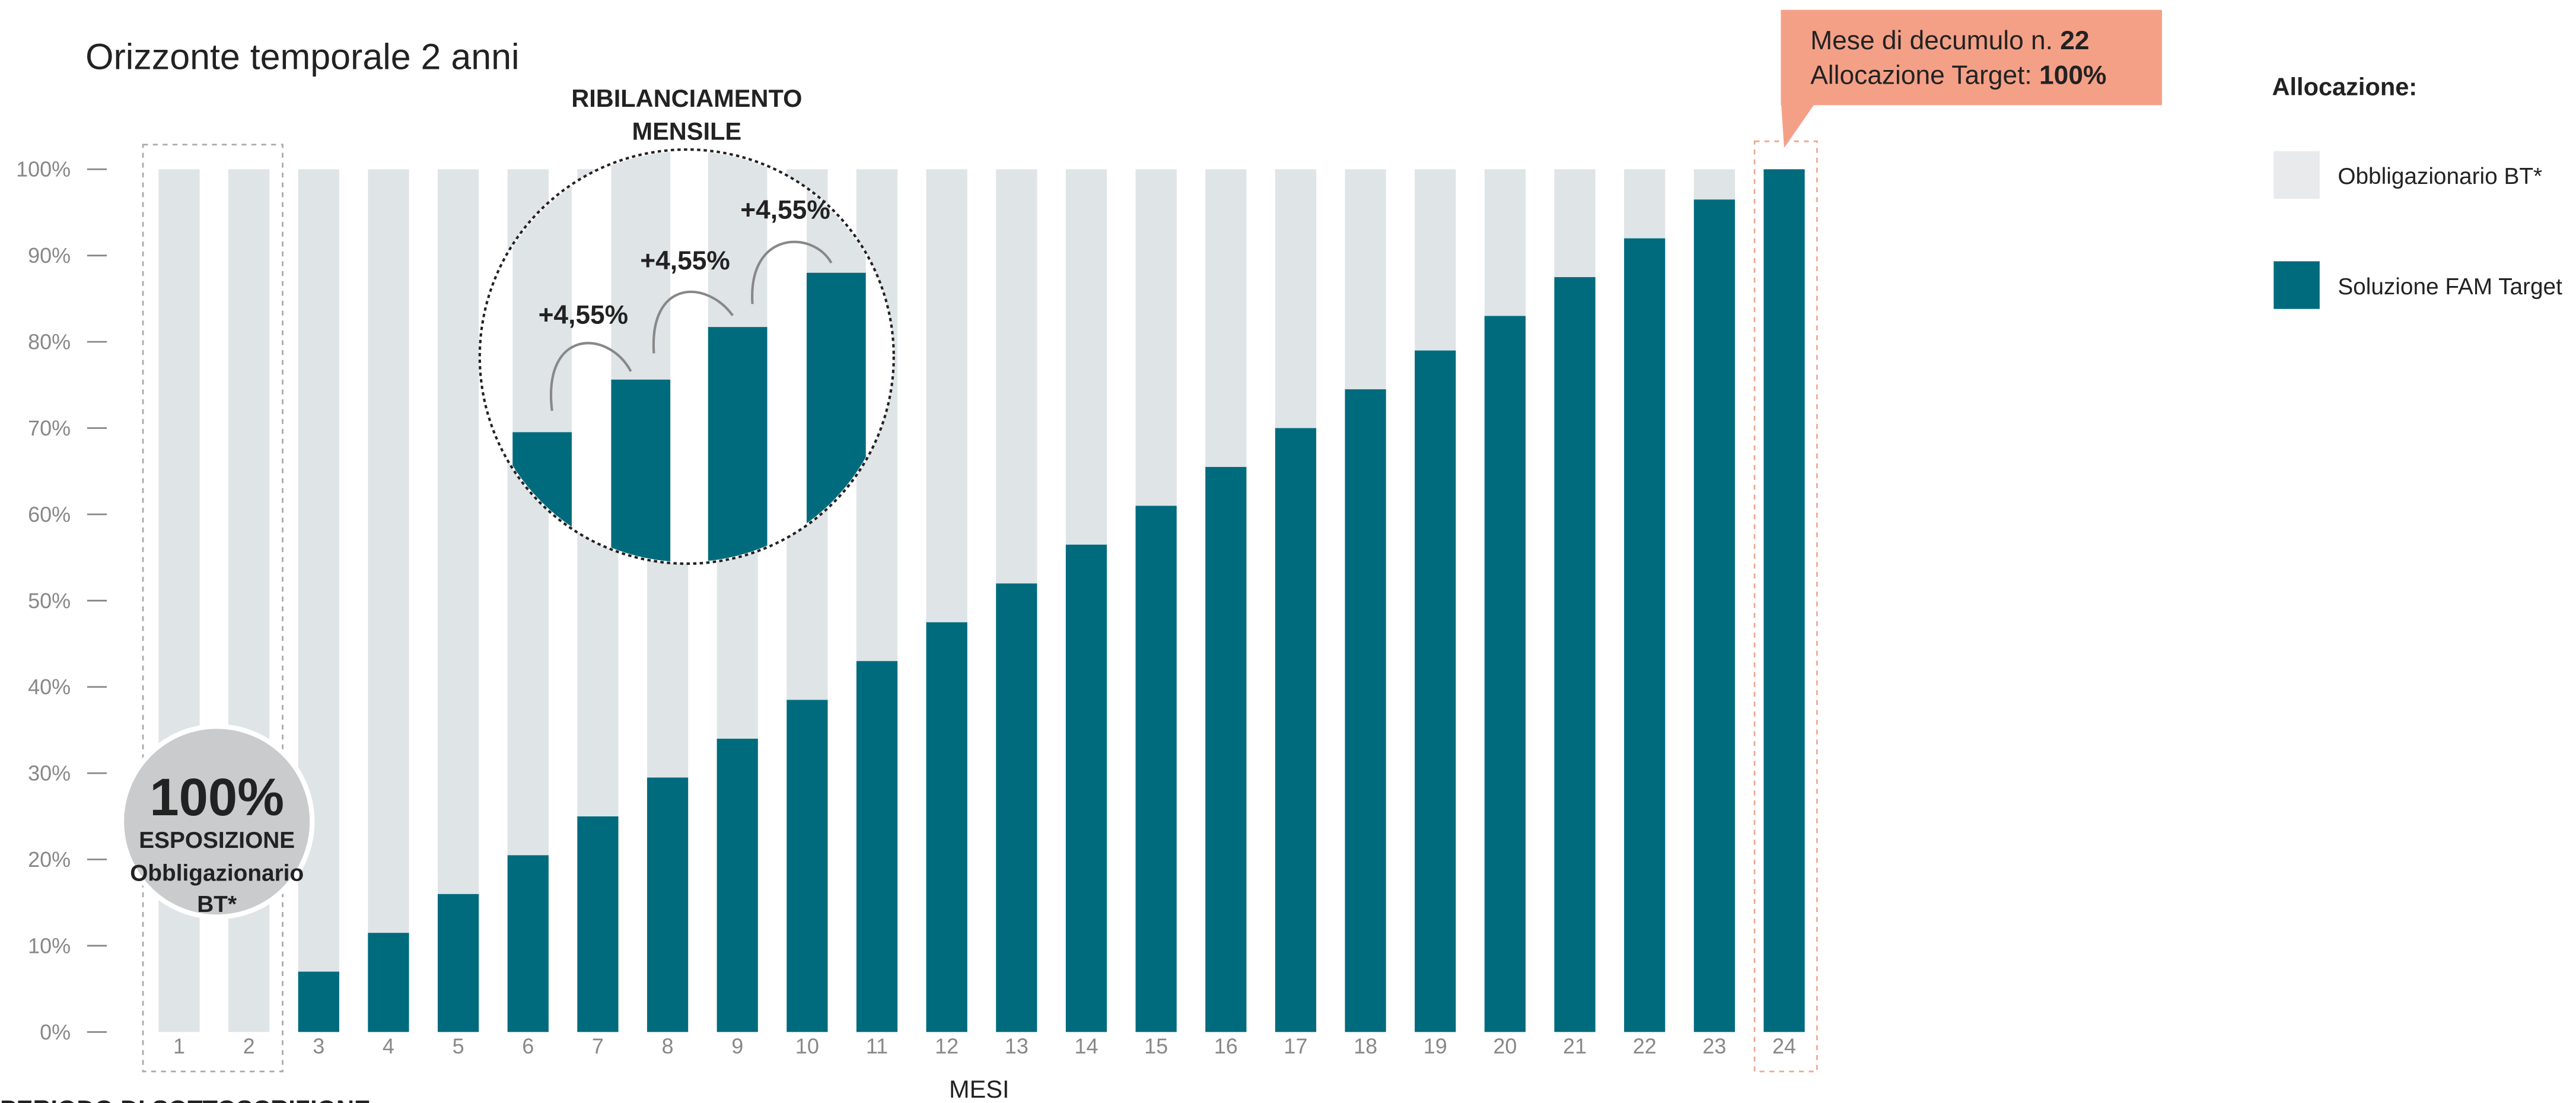 The width and height of the screenshot is (2576, 1103). I want to click on x-tick-label: 4, so click(388, 1046).